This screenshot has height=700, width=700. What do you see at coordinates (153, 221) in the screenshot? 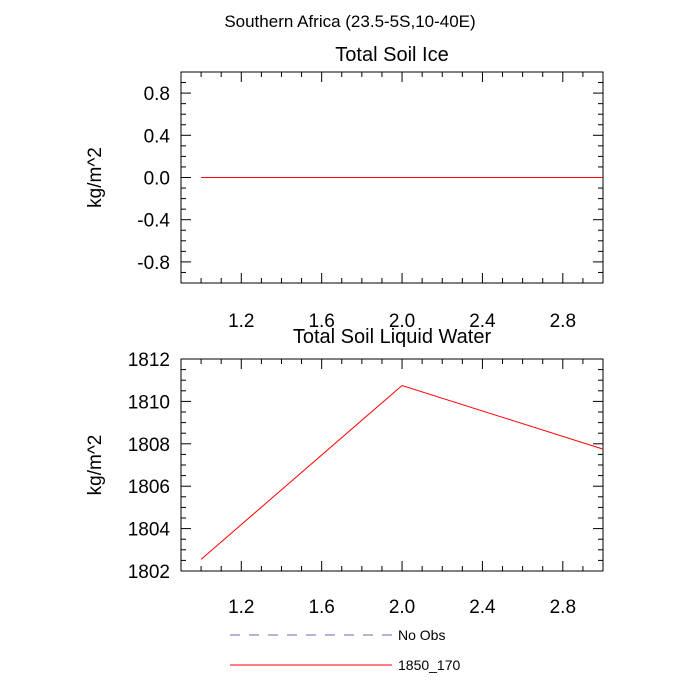
I see `chart-0-y-tick-label: -0.4` at bounding box center [153, 221].